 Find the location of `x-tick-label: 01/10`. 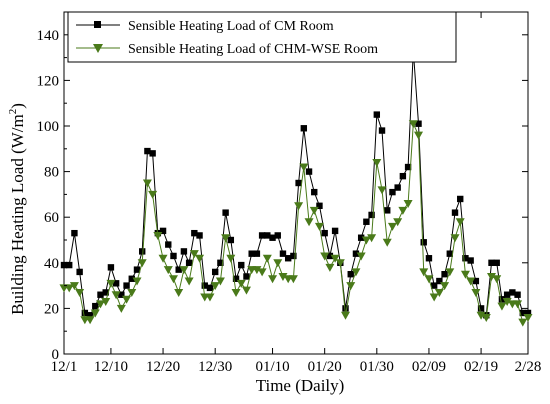

x-tick-label: 01/10 is located at coordinates (272, 367).